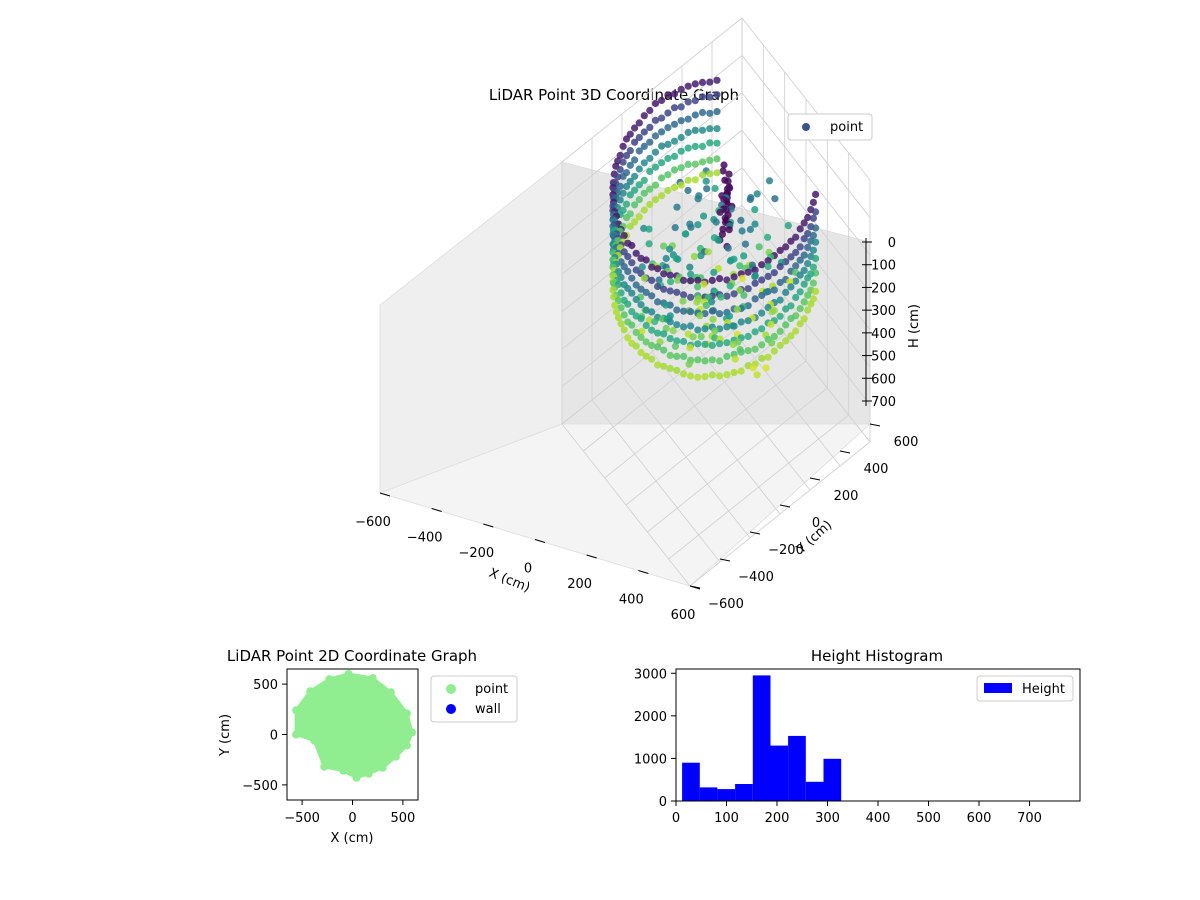 Image resolution: width=1200 pixels, height=900 pixels. Describe the element at coordinates (352, 818) in the screenshot. I see `x-tick-label-2d: 0` at that location.